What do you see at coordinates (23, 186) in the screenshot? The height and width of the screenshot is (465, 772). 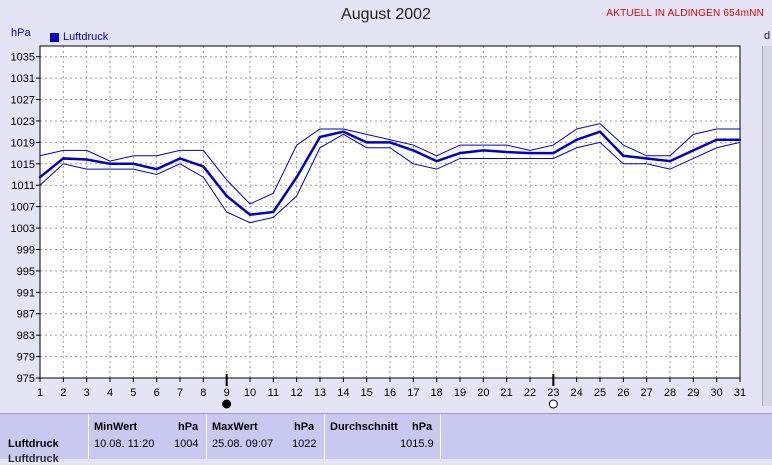 I see `y-tick-label: 1011` at bounding box center [23, 186].